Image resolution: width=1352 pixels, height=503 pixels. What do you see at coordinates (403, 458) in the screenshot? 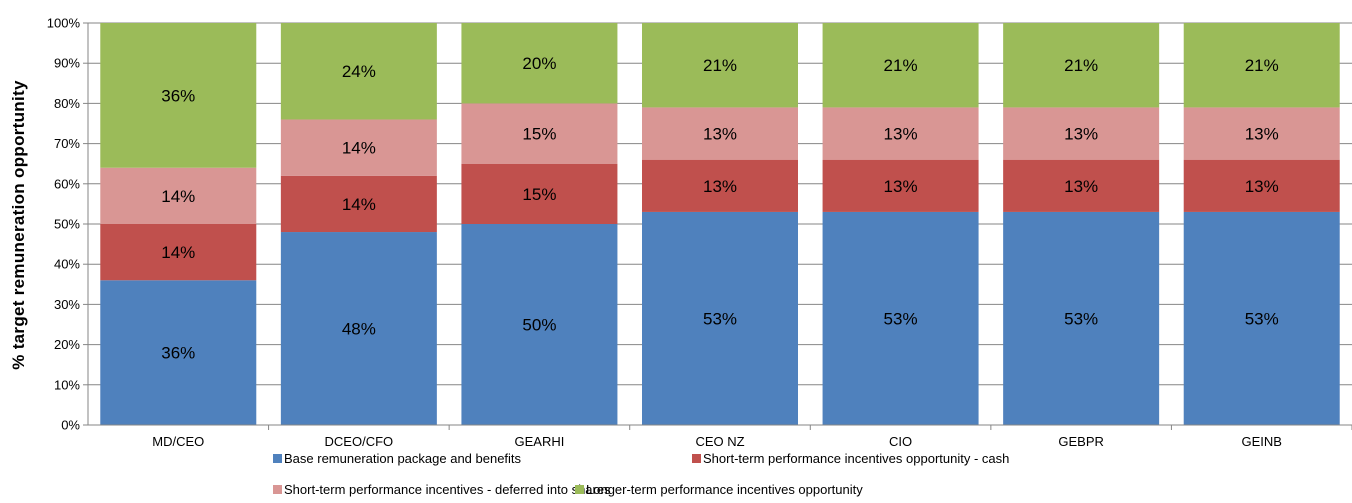
I see `legend-label: Base remuneration package and benefits` at bounding box center [403, 458].